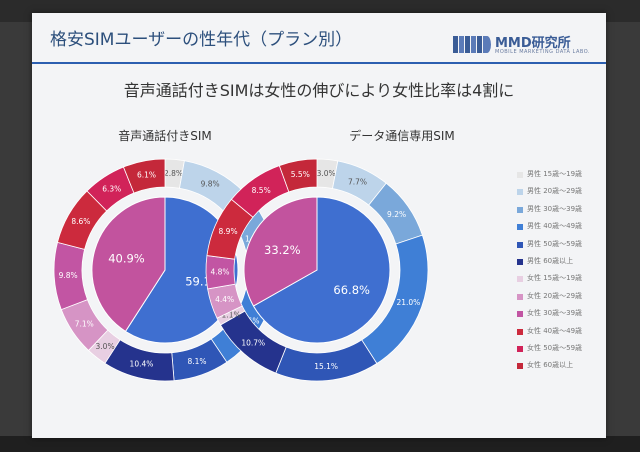 This screenshot has width=640, height=452. What do you see at coordinates (319, 90) in the screenshot?
I see `headline: 音声通話付きSIMは女性の伸びにより女性比率は4割に` at bounding box center [319, 90].